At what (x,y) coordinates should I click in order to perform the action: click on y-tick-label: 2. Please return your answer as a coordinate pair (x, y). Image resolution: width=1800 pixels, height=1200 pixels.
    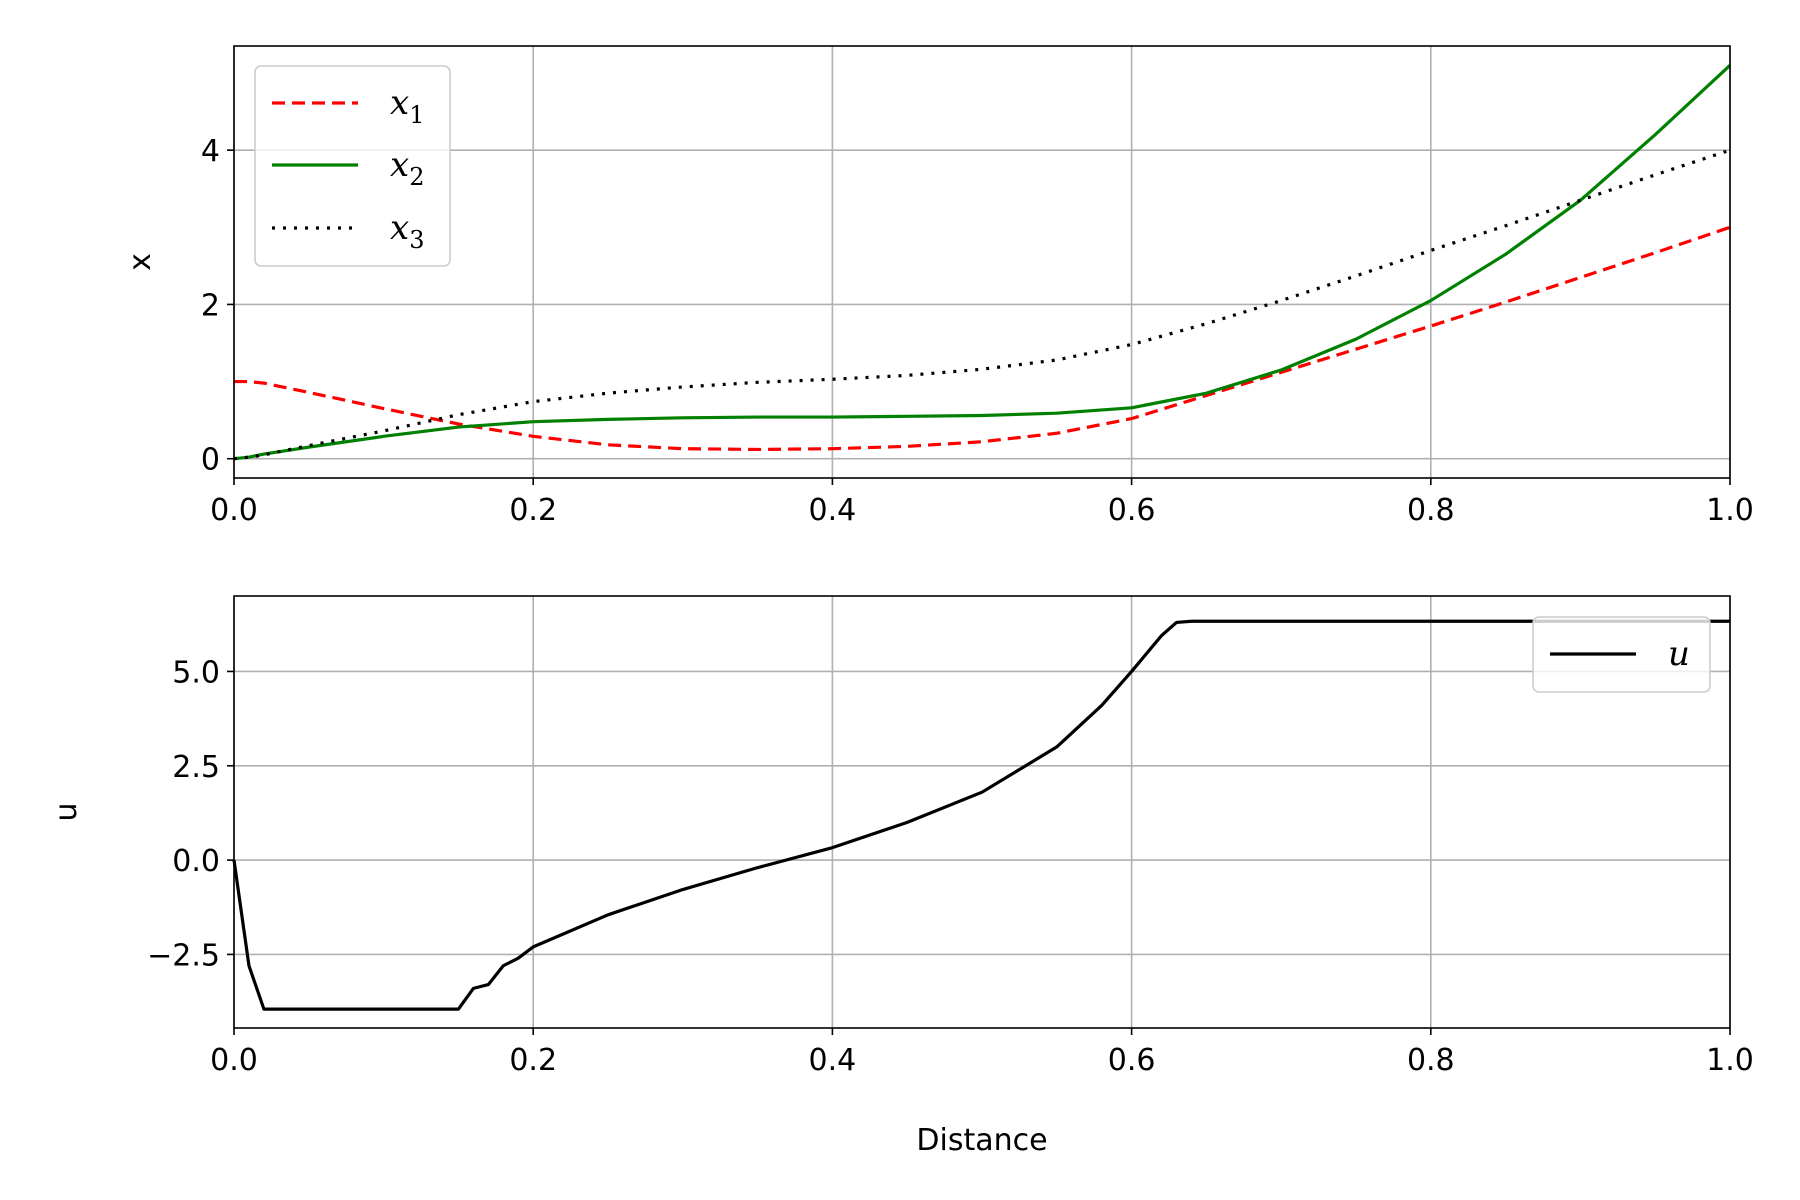
    Looking at the image, I should click on (210, 305).